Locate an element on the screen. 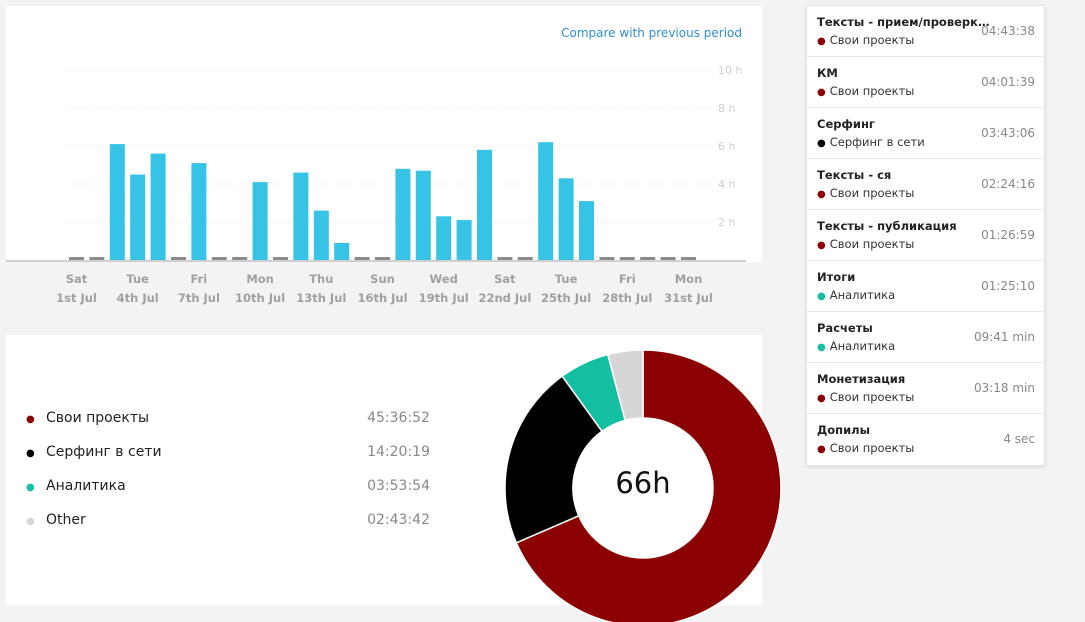  legend-row: ● Other 02:43:42 is located at coordinates (228, 522).